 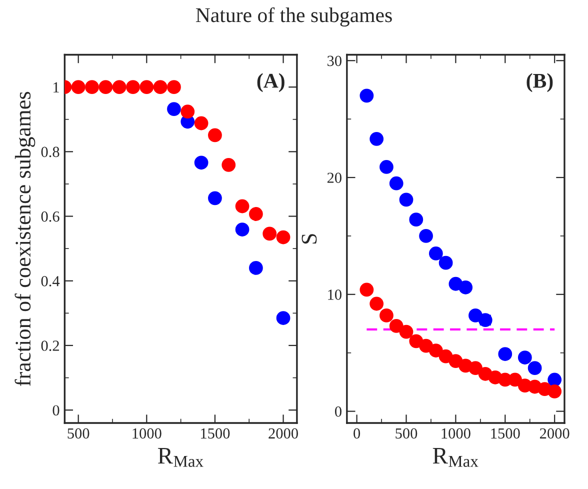 What do you see at coordinates (309, 239) in the screenshot?
I see `y-axis-title: S` at bounding box center [309, 239].